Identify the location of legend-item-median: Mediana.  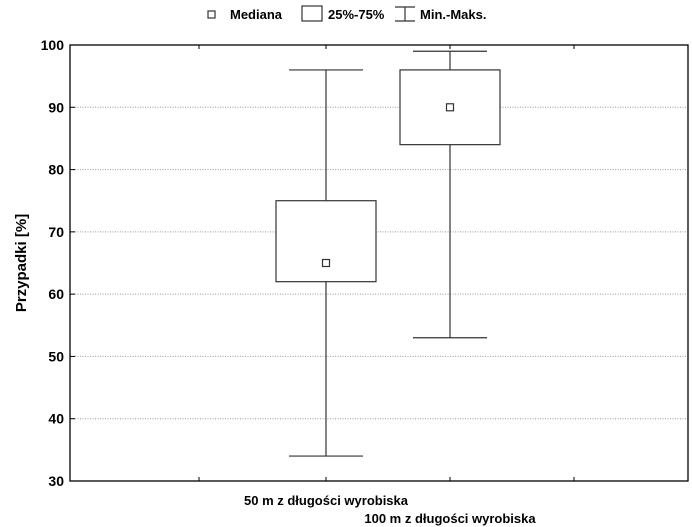
(245, 14).